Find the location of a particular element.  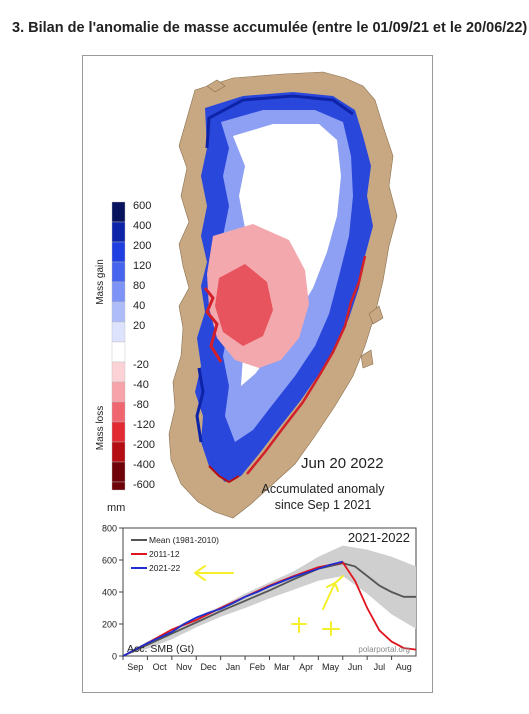

chart-legend-label: 2011-12 is located at coordinates (164, 554).